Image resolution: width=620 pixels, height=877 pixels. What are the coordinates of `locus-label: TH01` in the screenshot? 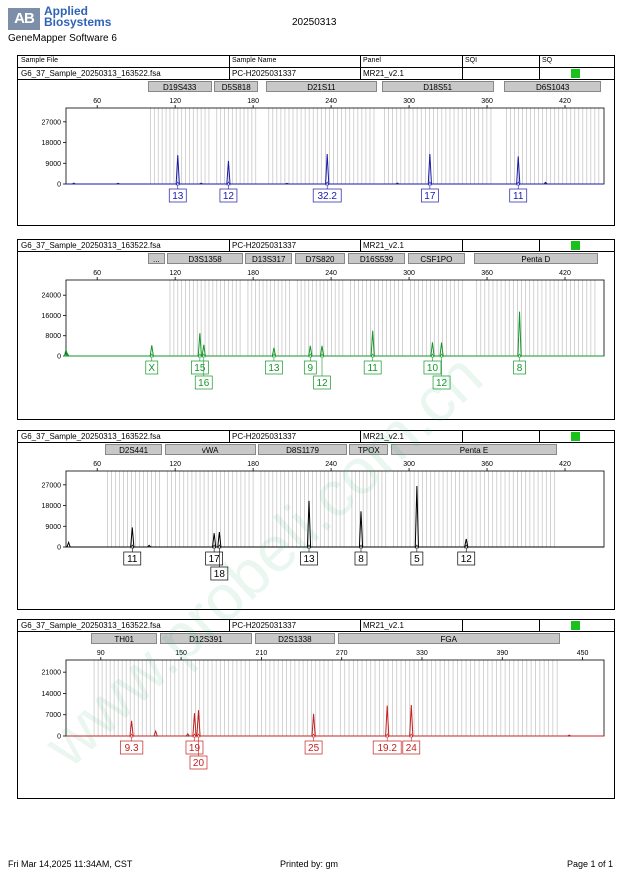 It's located at (124, 638).